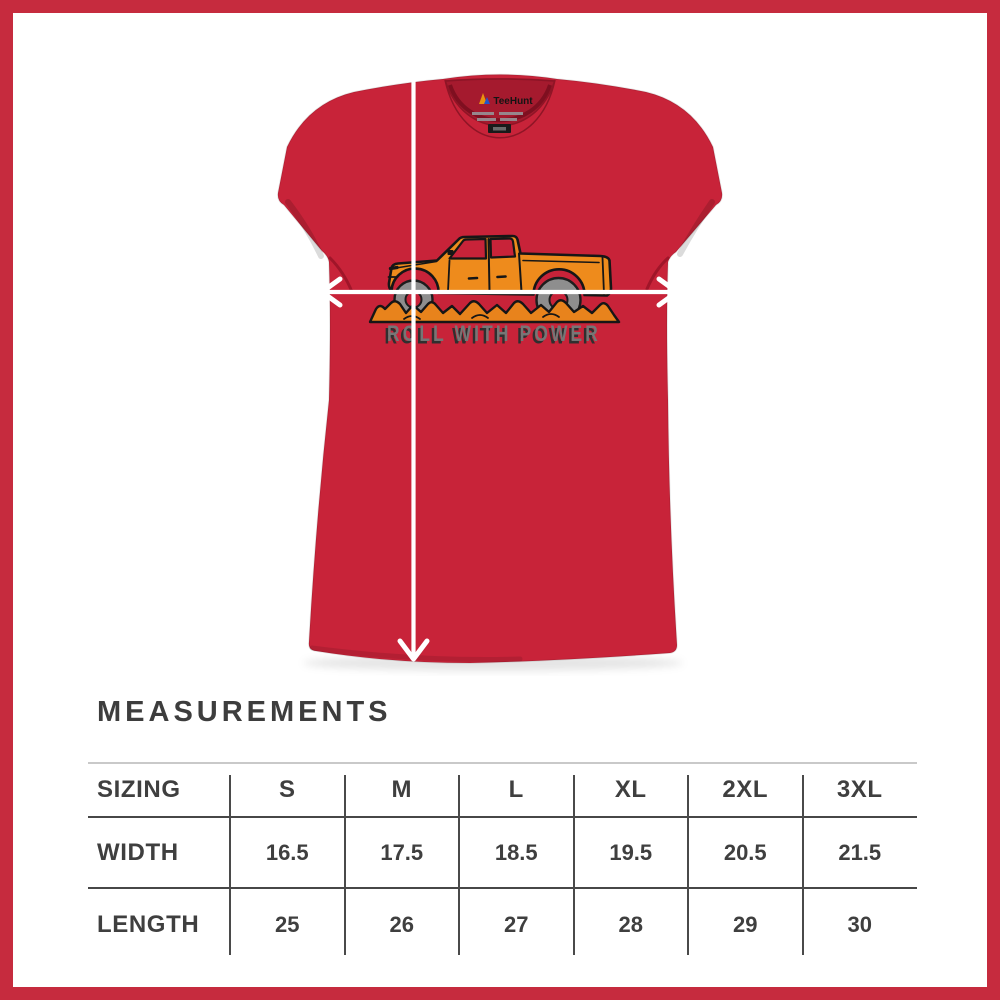  I want to click on length-value-s: 25, so click(287, 924).